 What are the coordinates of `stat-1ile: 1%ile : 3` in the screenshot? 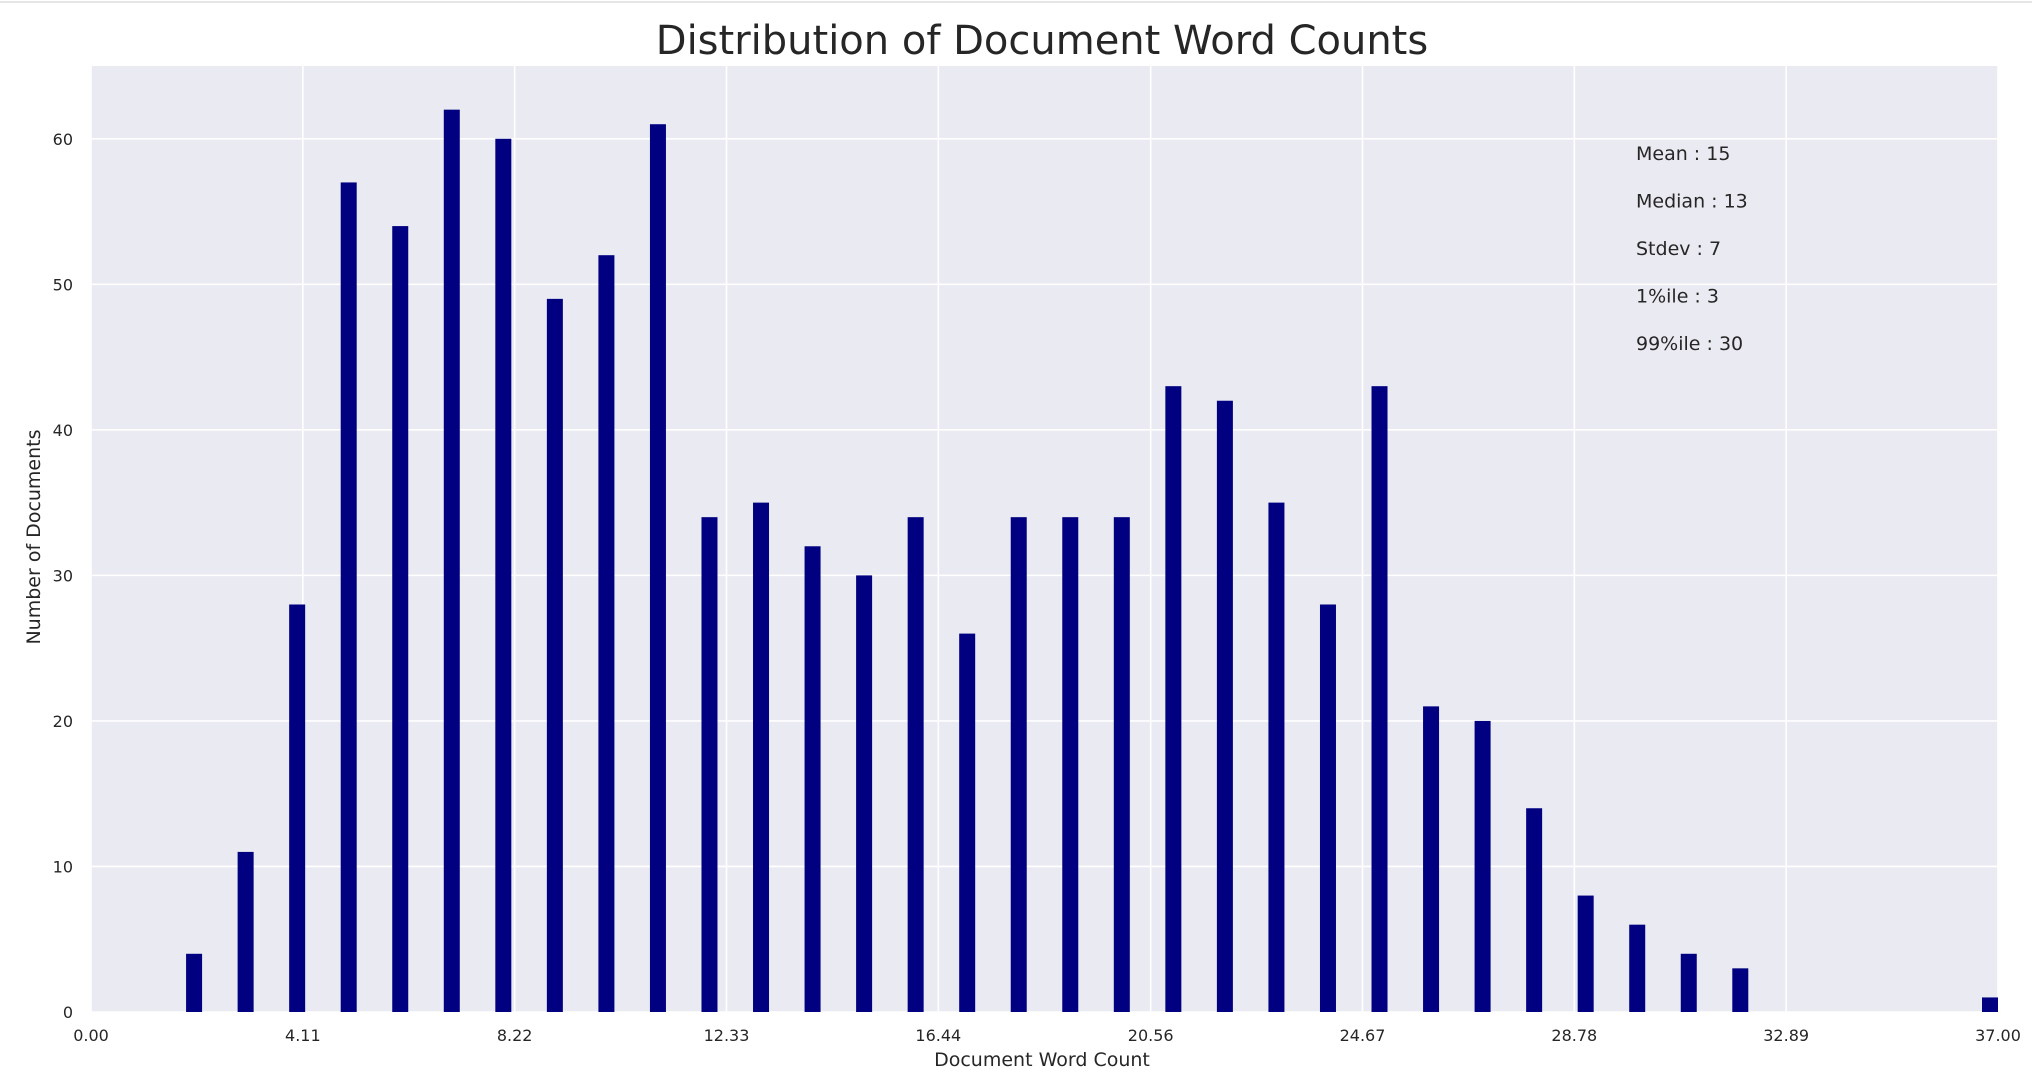 It's located at (1677, 297).